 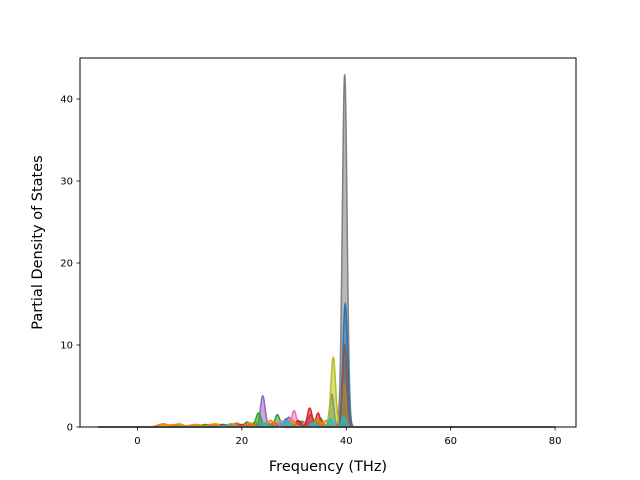 What do you see at coordinates (555, 441) in the screenshot?
I see `x-tick-label: 80` at bounding box center [555, 441].